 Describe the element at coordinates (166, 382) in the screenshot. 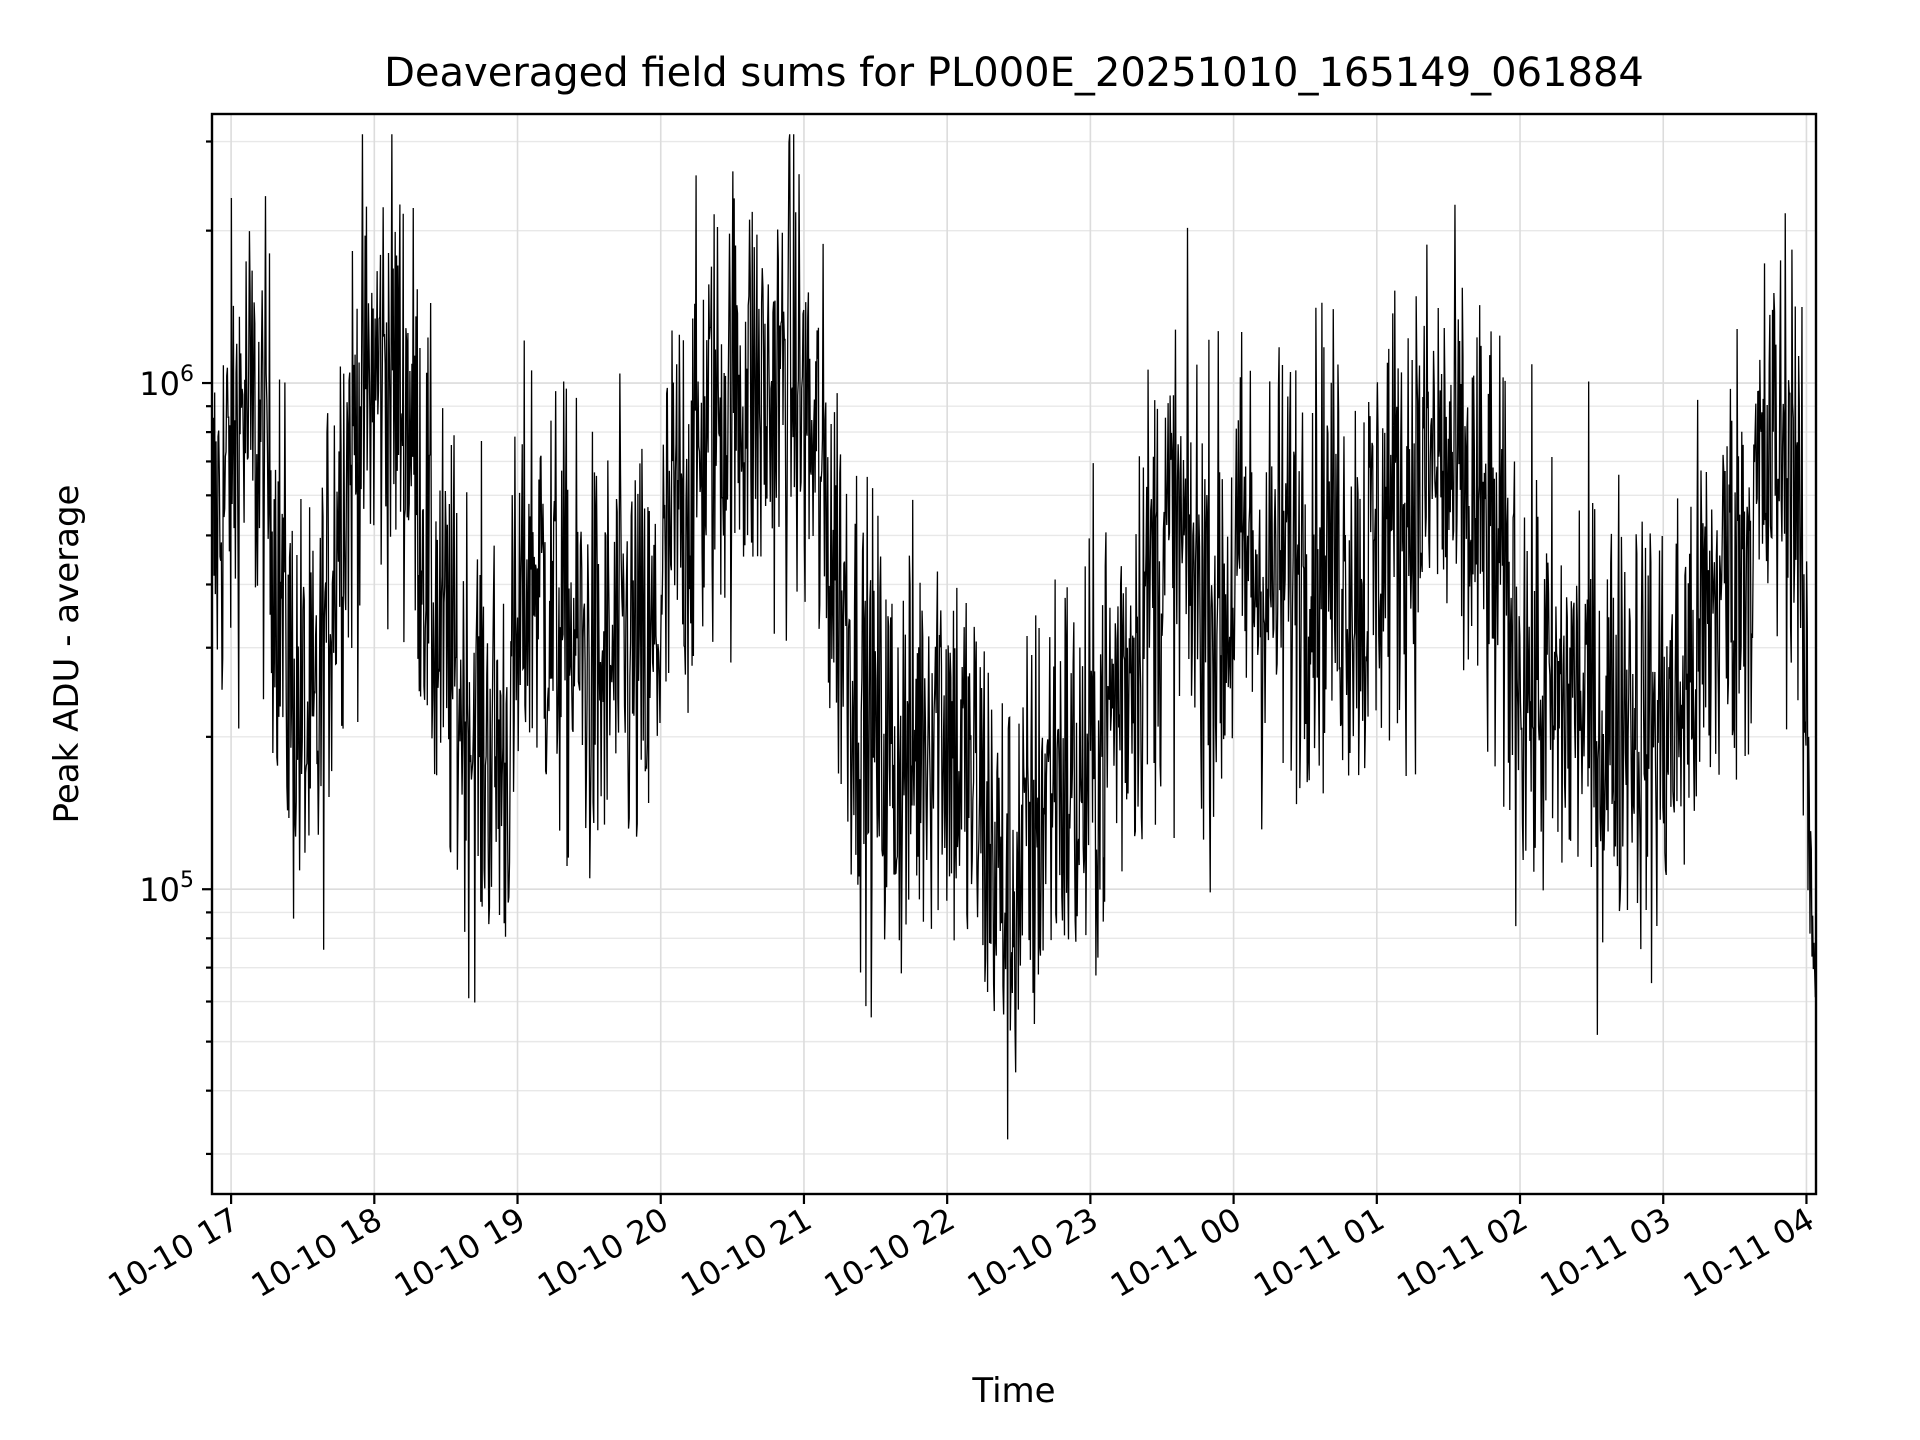

I see `y-tick-label: 106` at that location.